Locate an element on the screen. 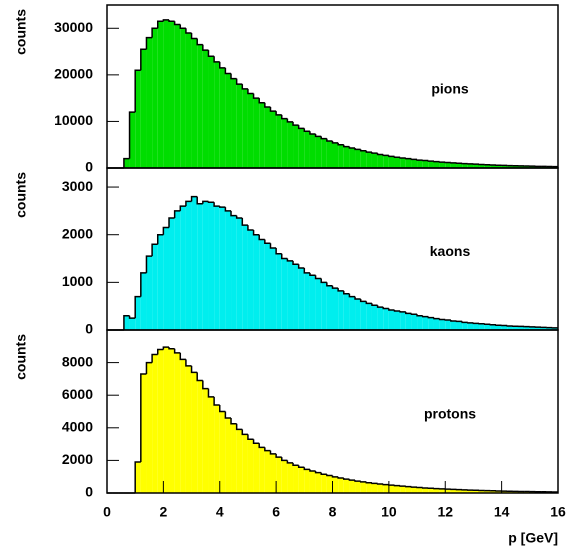 The image size is (571, 559). x-tick-label: 10 is located at coordinates (389, 512).